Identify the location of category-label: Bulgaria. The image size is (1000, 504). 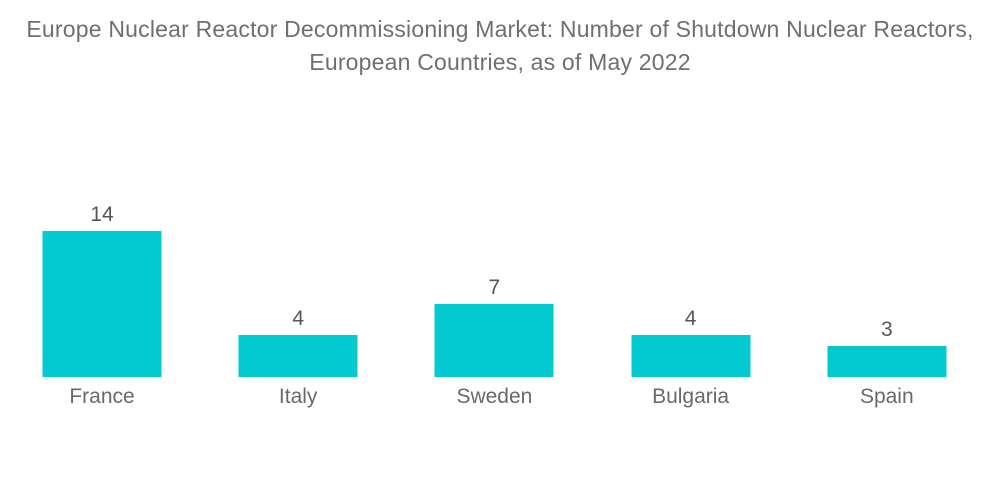
(691, 396).